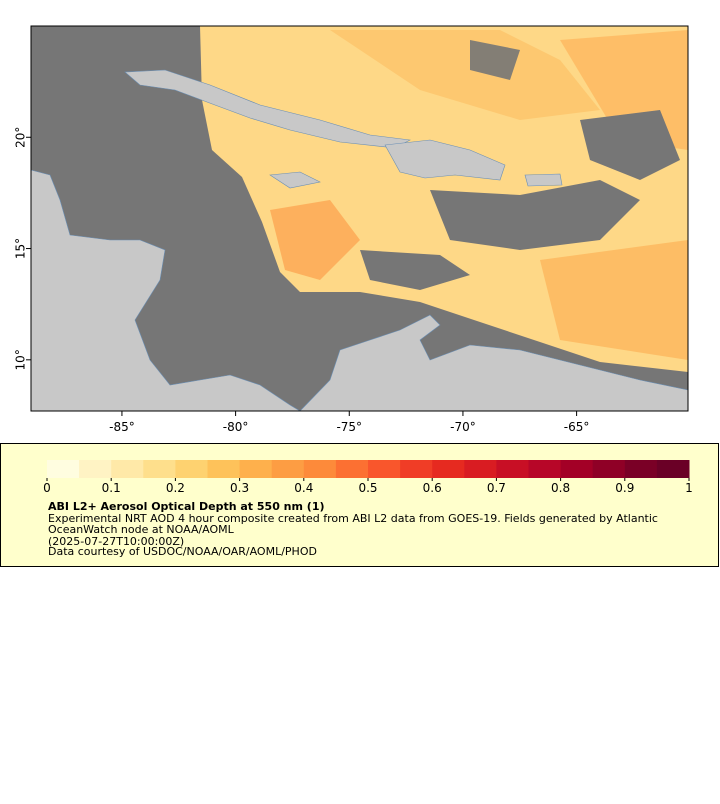  What do you see at coordinates (496, 488) in the screenshot?
I see `colorbar-tick-label: 0.7` at bounding box center [496, 488].